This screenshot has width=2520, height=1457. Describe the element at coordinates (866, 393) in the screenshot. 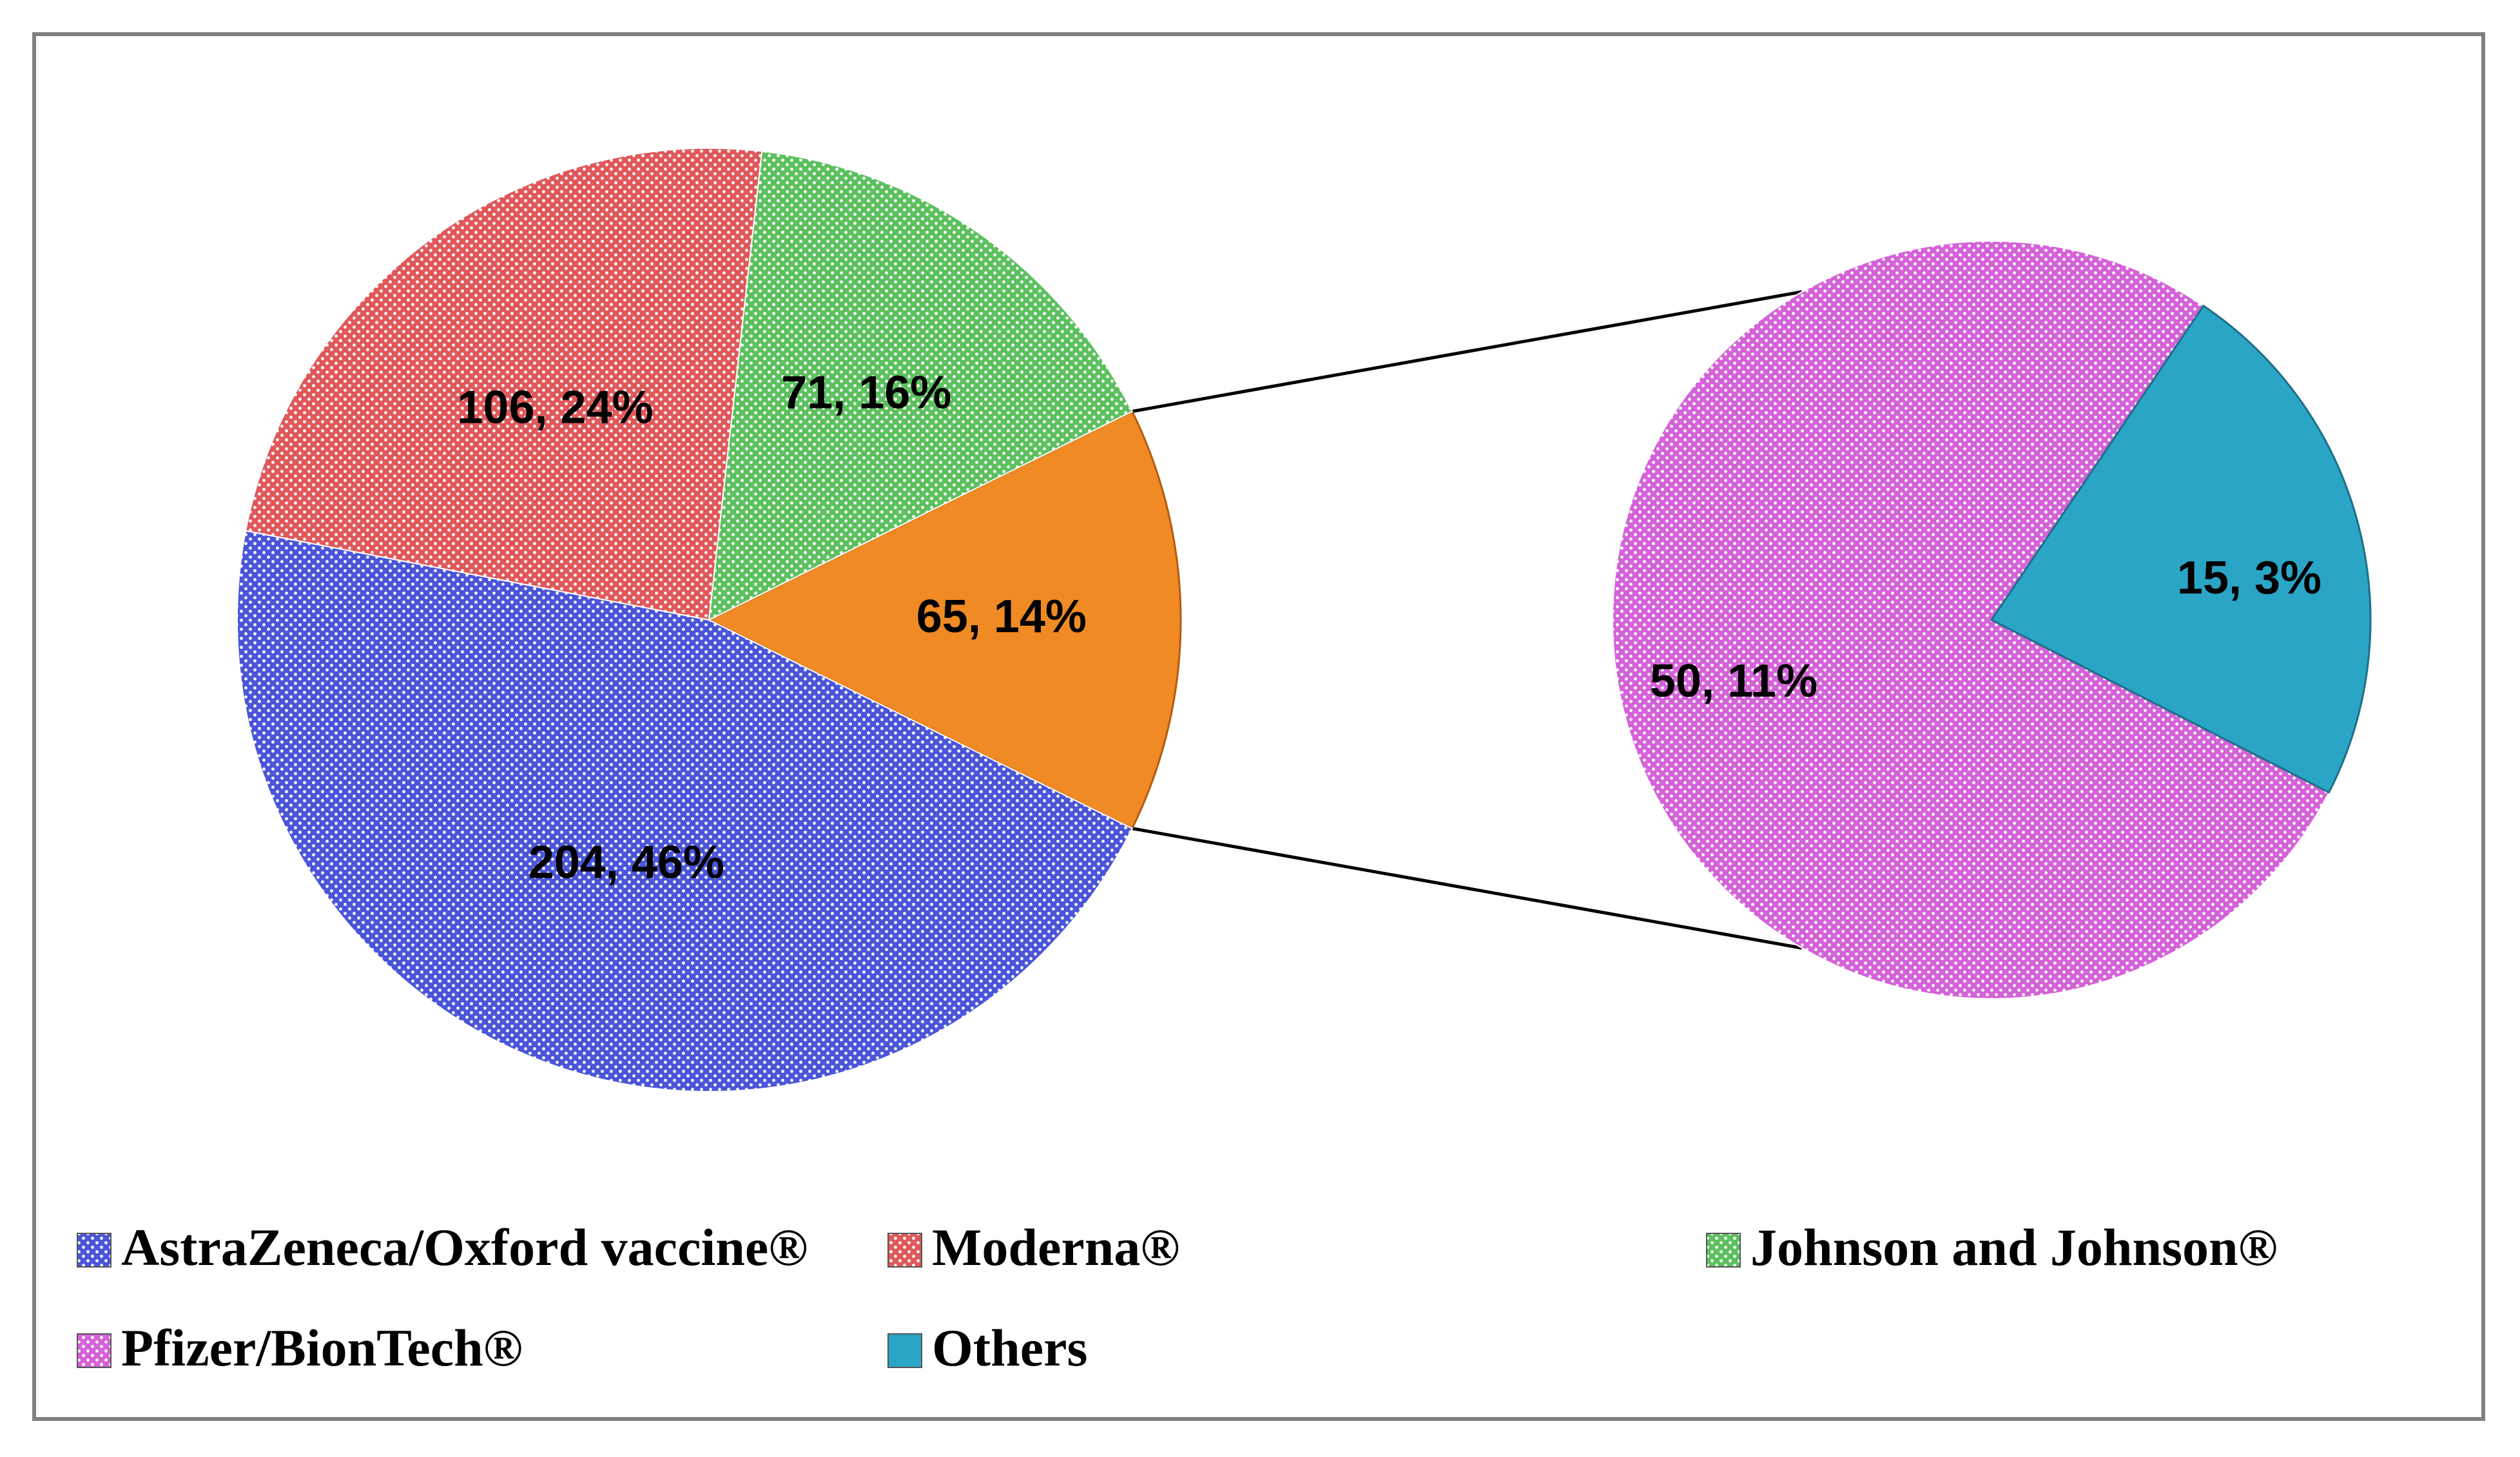

I see `data-label-johnson-and-johnson: 71, 16%` at that location.